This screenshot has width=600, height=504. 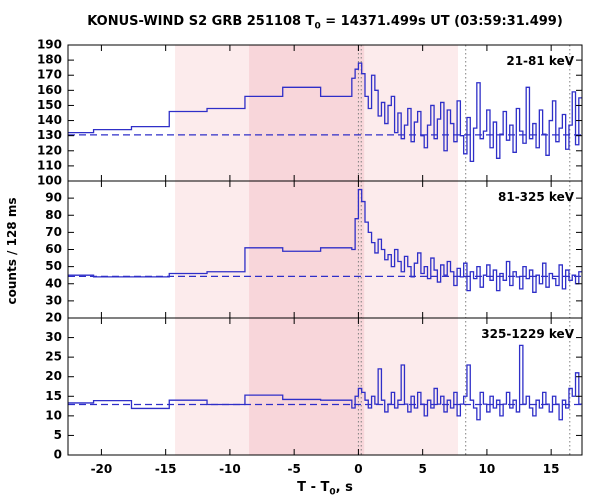 What do you see at coordinates (230, 469) in the screenshot?
I see `x-tick-label: -10` at bounding box center [230, 469].